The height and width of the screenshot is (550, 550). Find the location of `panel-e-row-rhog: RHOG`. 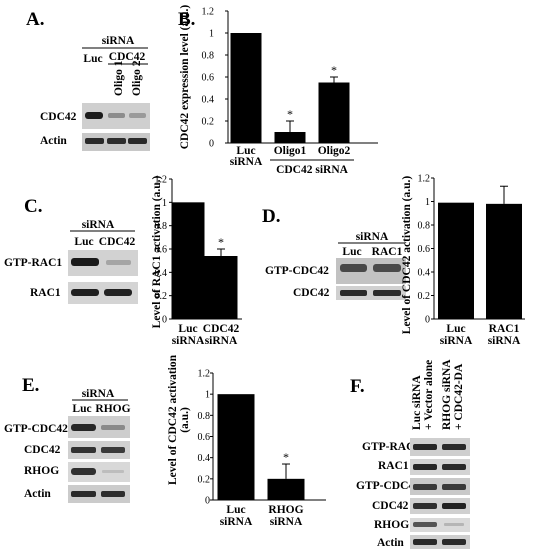

panel-e-row-rhog: RHOG is located at coordinates (41, 471).